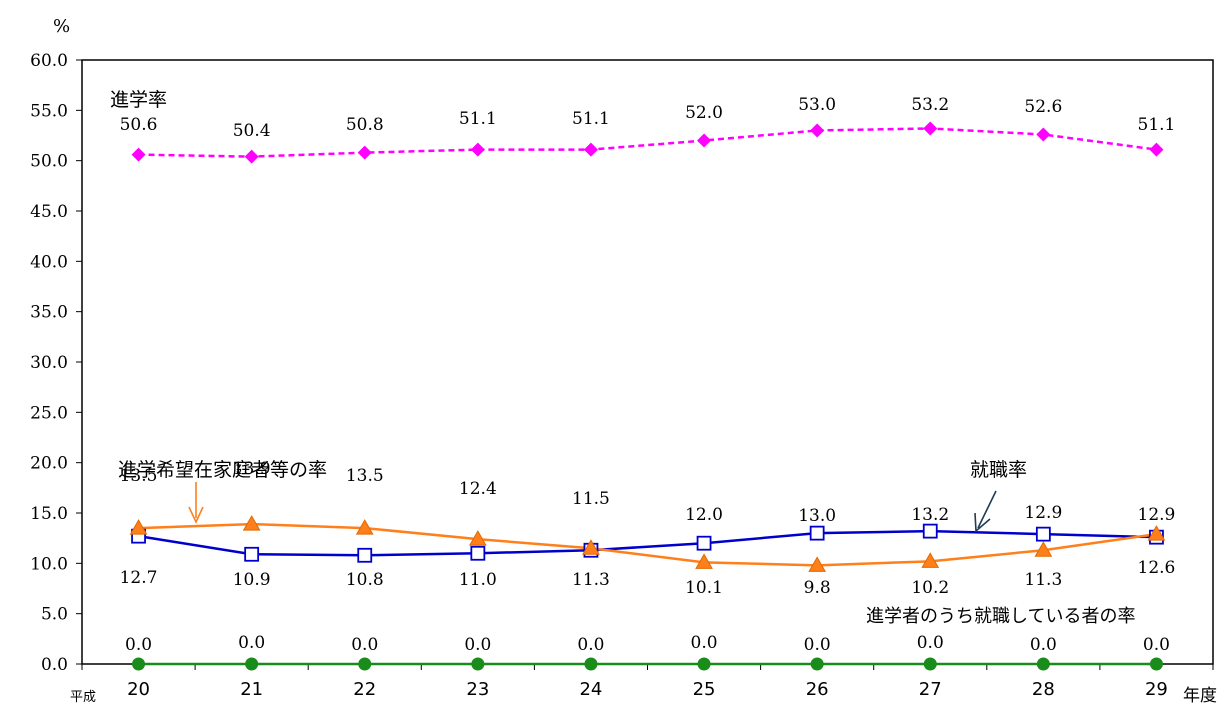  I want to click on data-label: 50.6, so click(139, 125).